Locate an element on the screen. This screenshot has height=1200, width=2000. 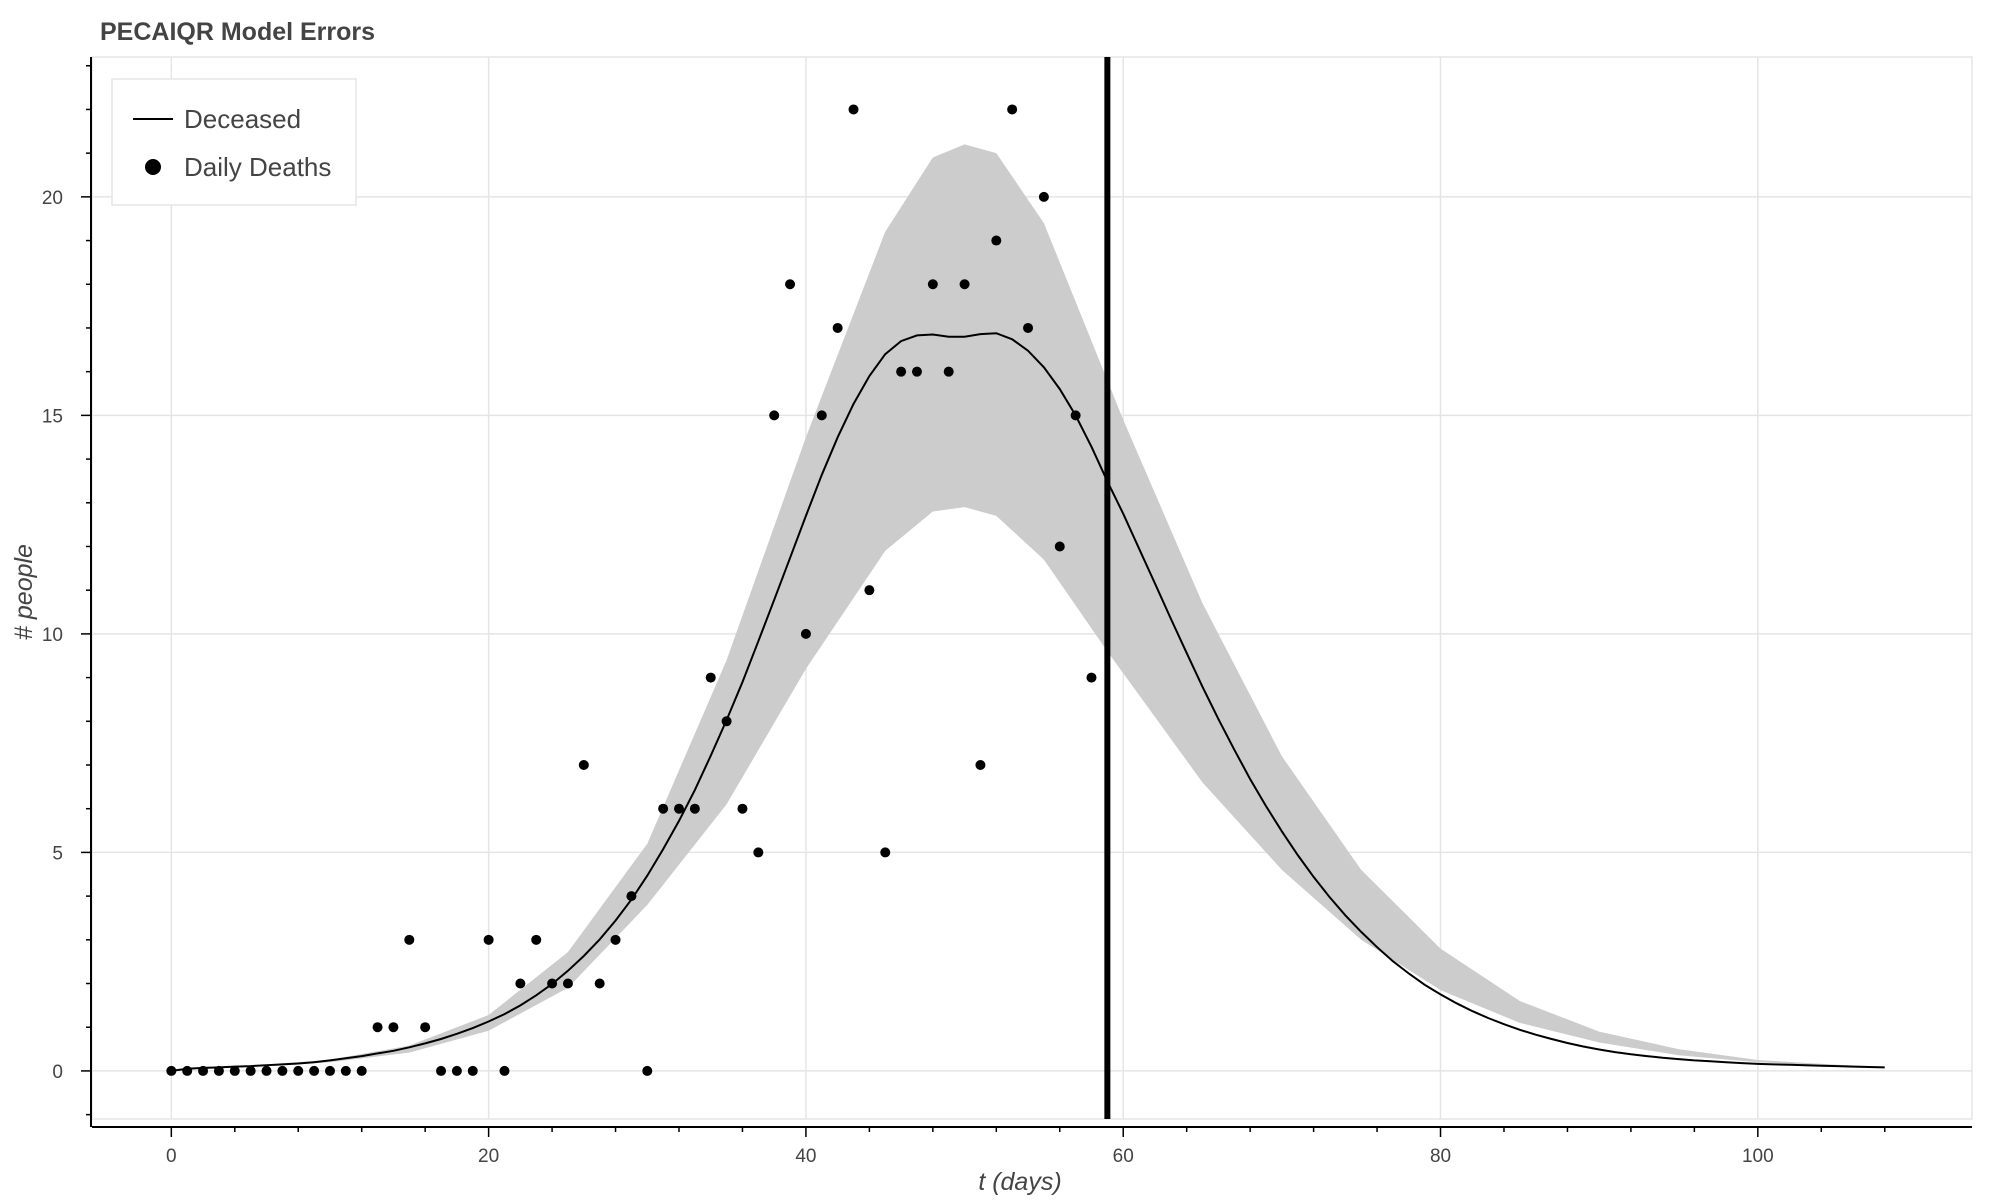
x-tick-label: 40 is located at coordinates (805, 1156).